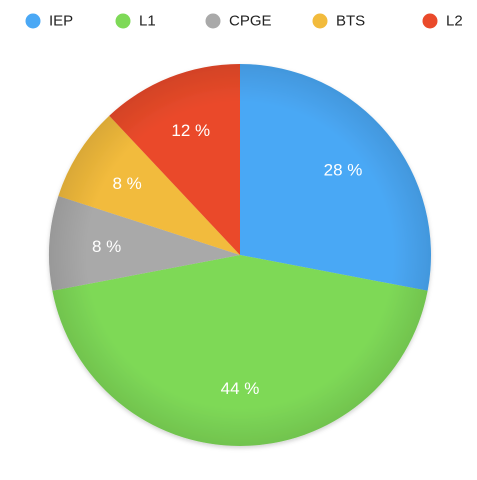  What do you see at coordinates (350, 21) in the screenshot?
I see `legend-label-bts: BTS` at bounding box center [350, 21].